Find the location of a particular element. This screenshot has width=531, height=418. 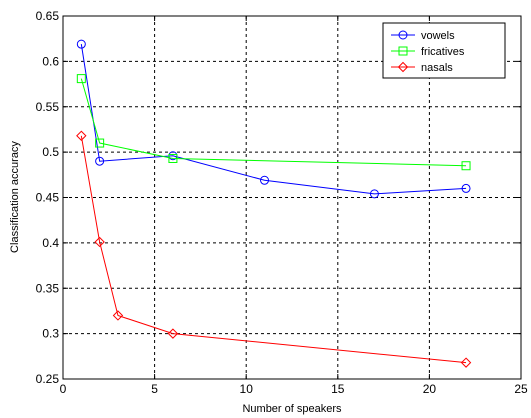

legend-label: nasals is located at coordinates (437, 68).